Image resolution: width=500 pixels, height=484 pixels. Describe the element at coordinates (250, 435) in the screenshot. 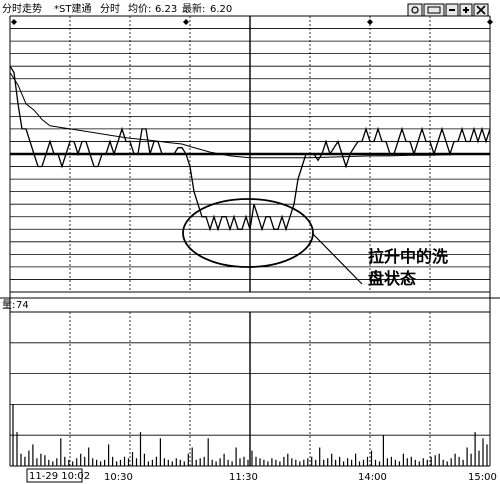

I see `volume-bars` at that location.